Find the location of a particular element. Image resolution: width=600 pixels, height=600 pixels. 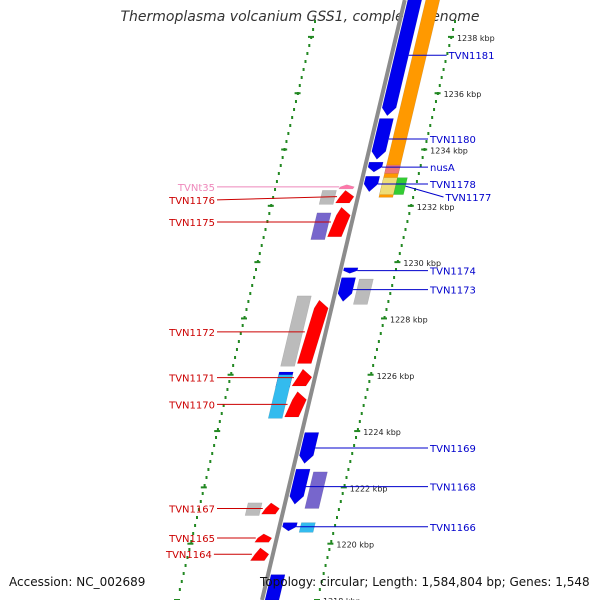

tick-label: 1220 kbp is located at coordinates (355, 545).